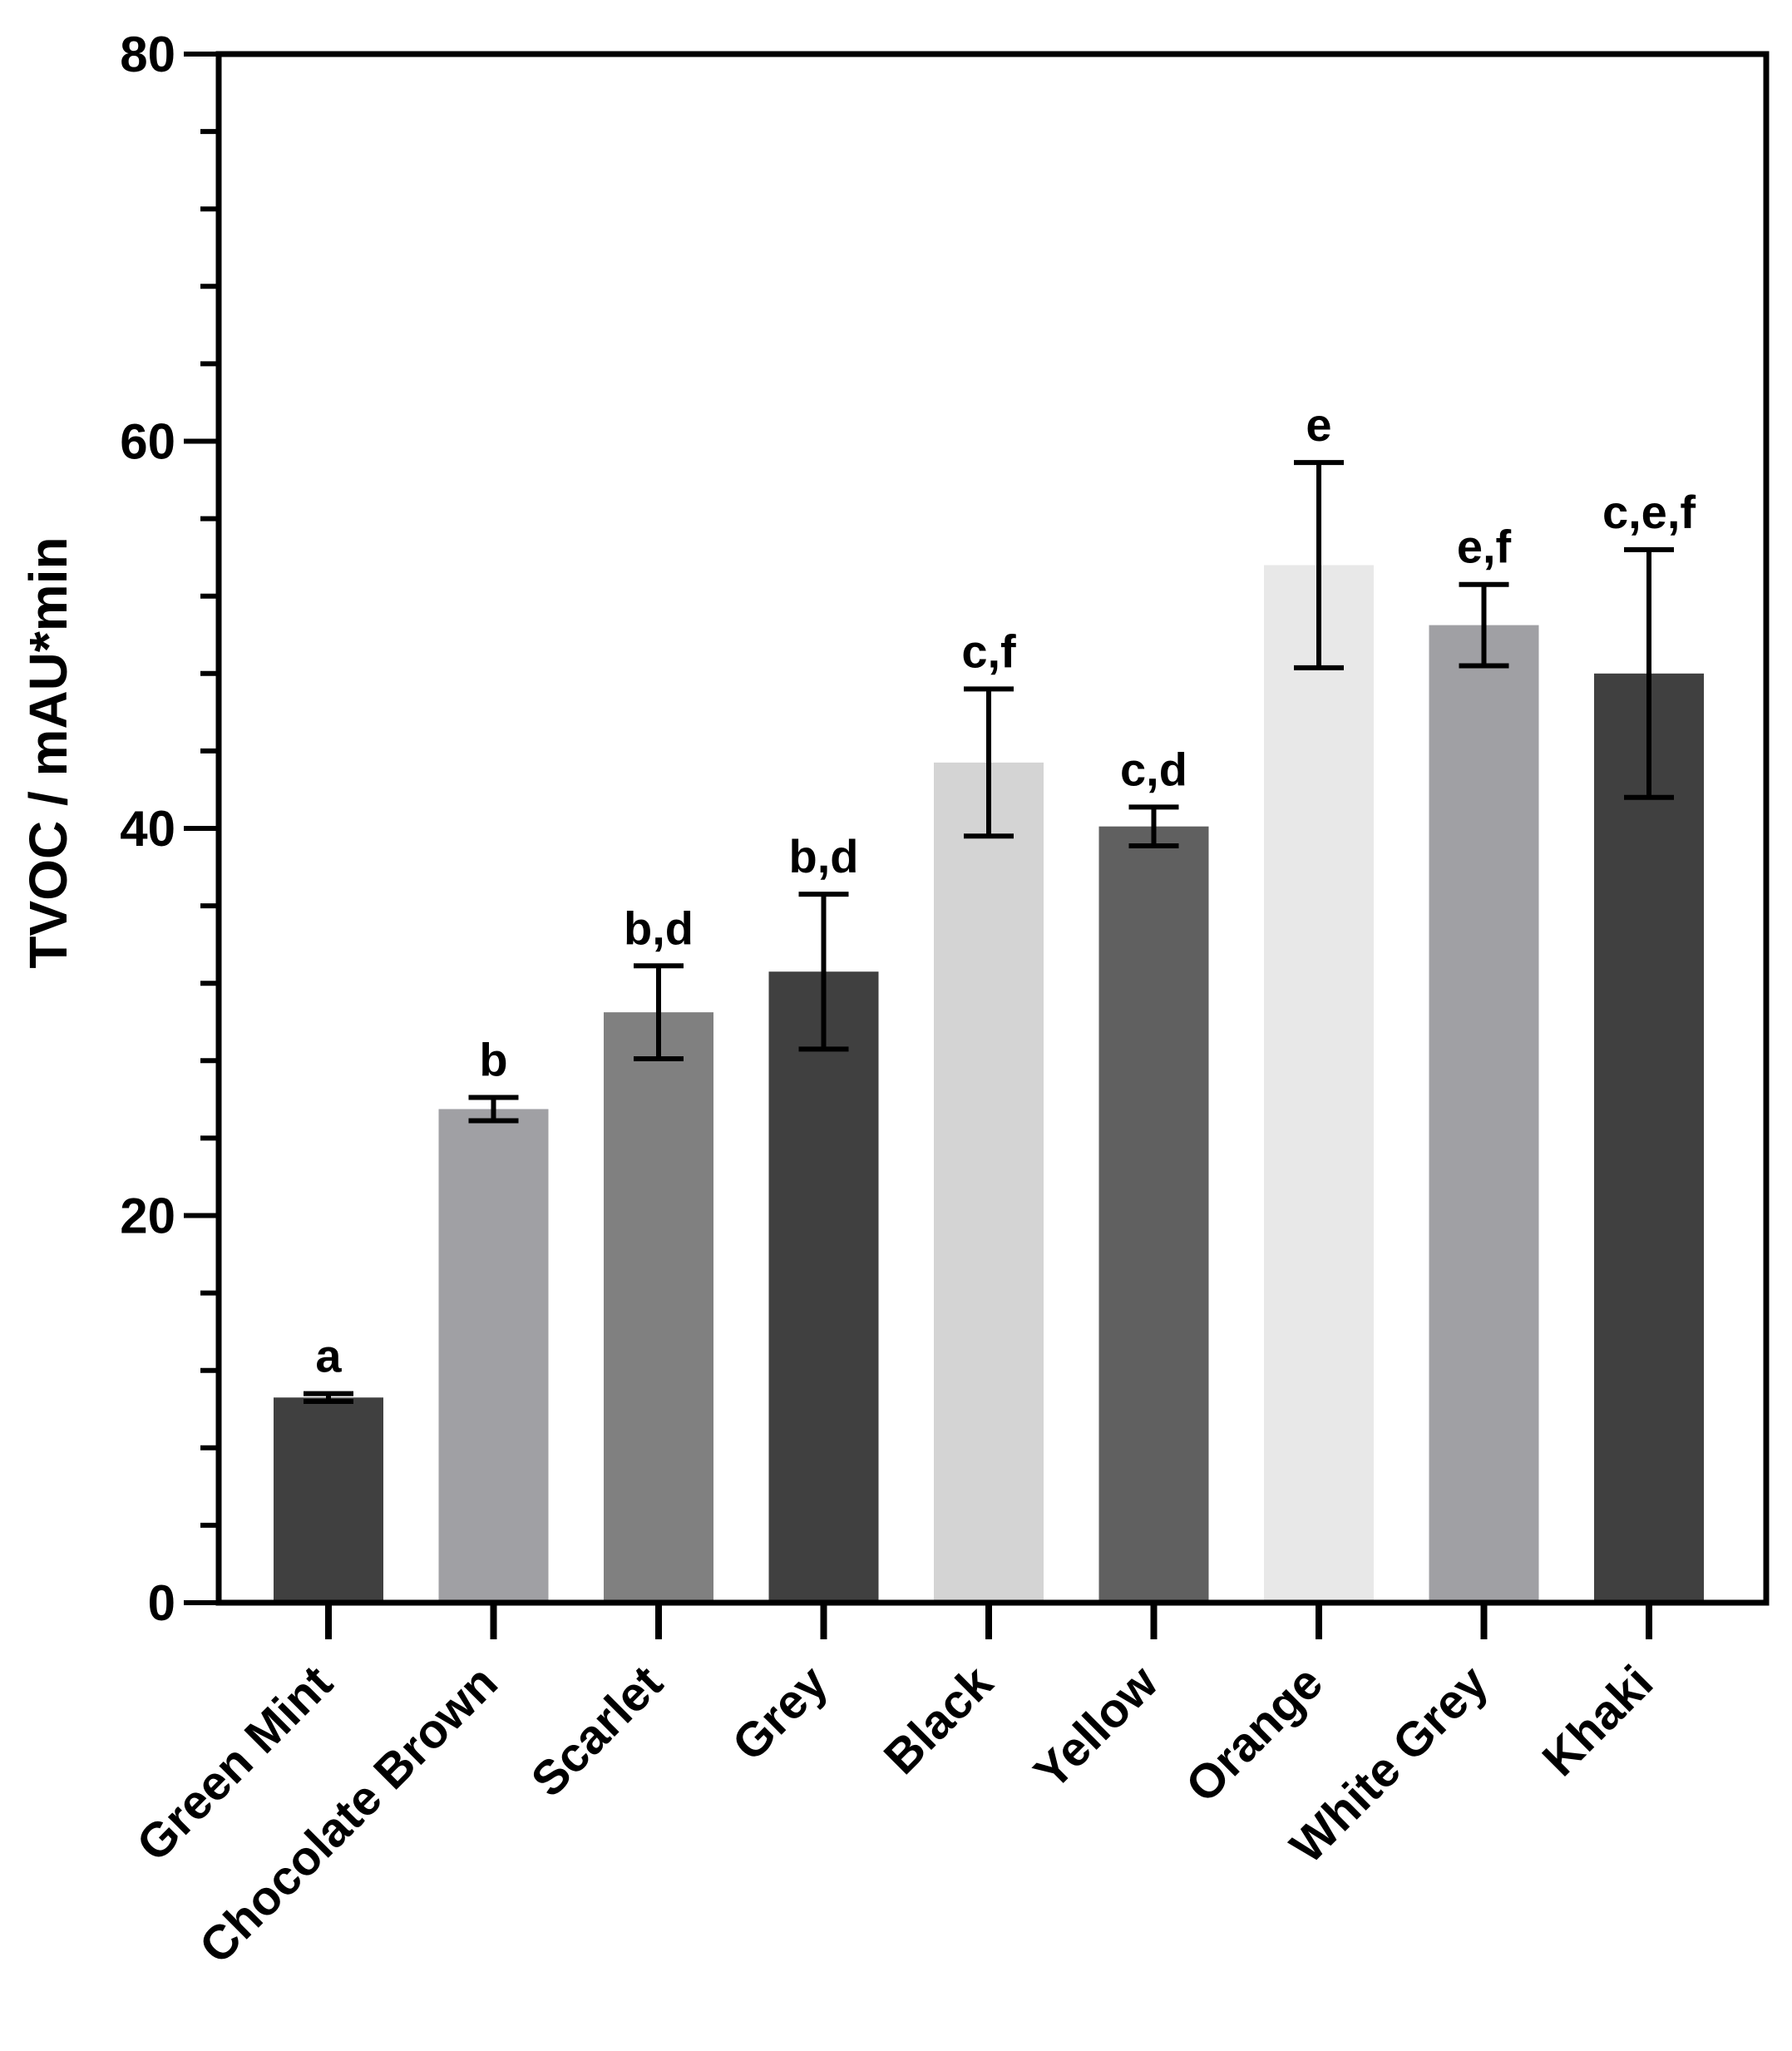 This screenshot has height=2051, width=1792. Describe the element at coordinates (147, 829) in the screenshot. I see `y-tick-label-2: 40` at that location.